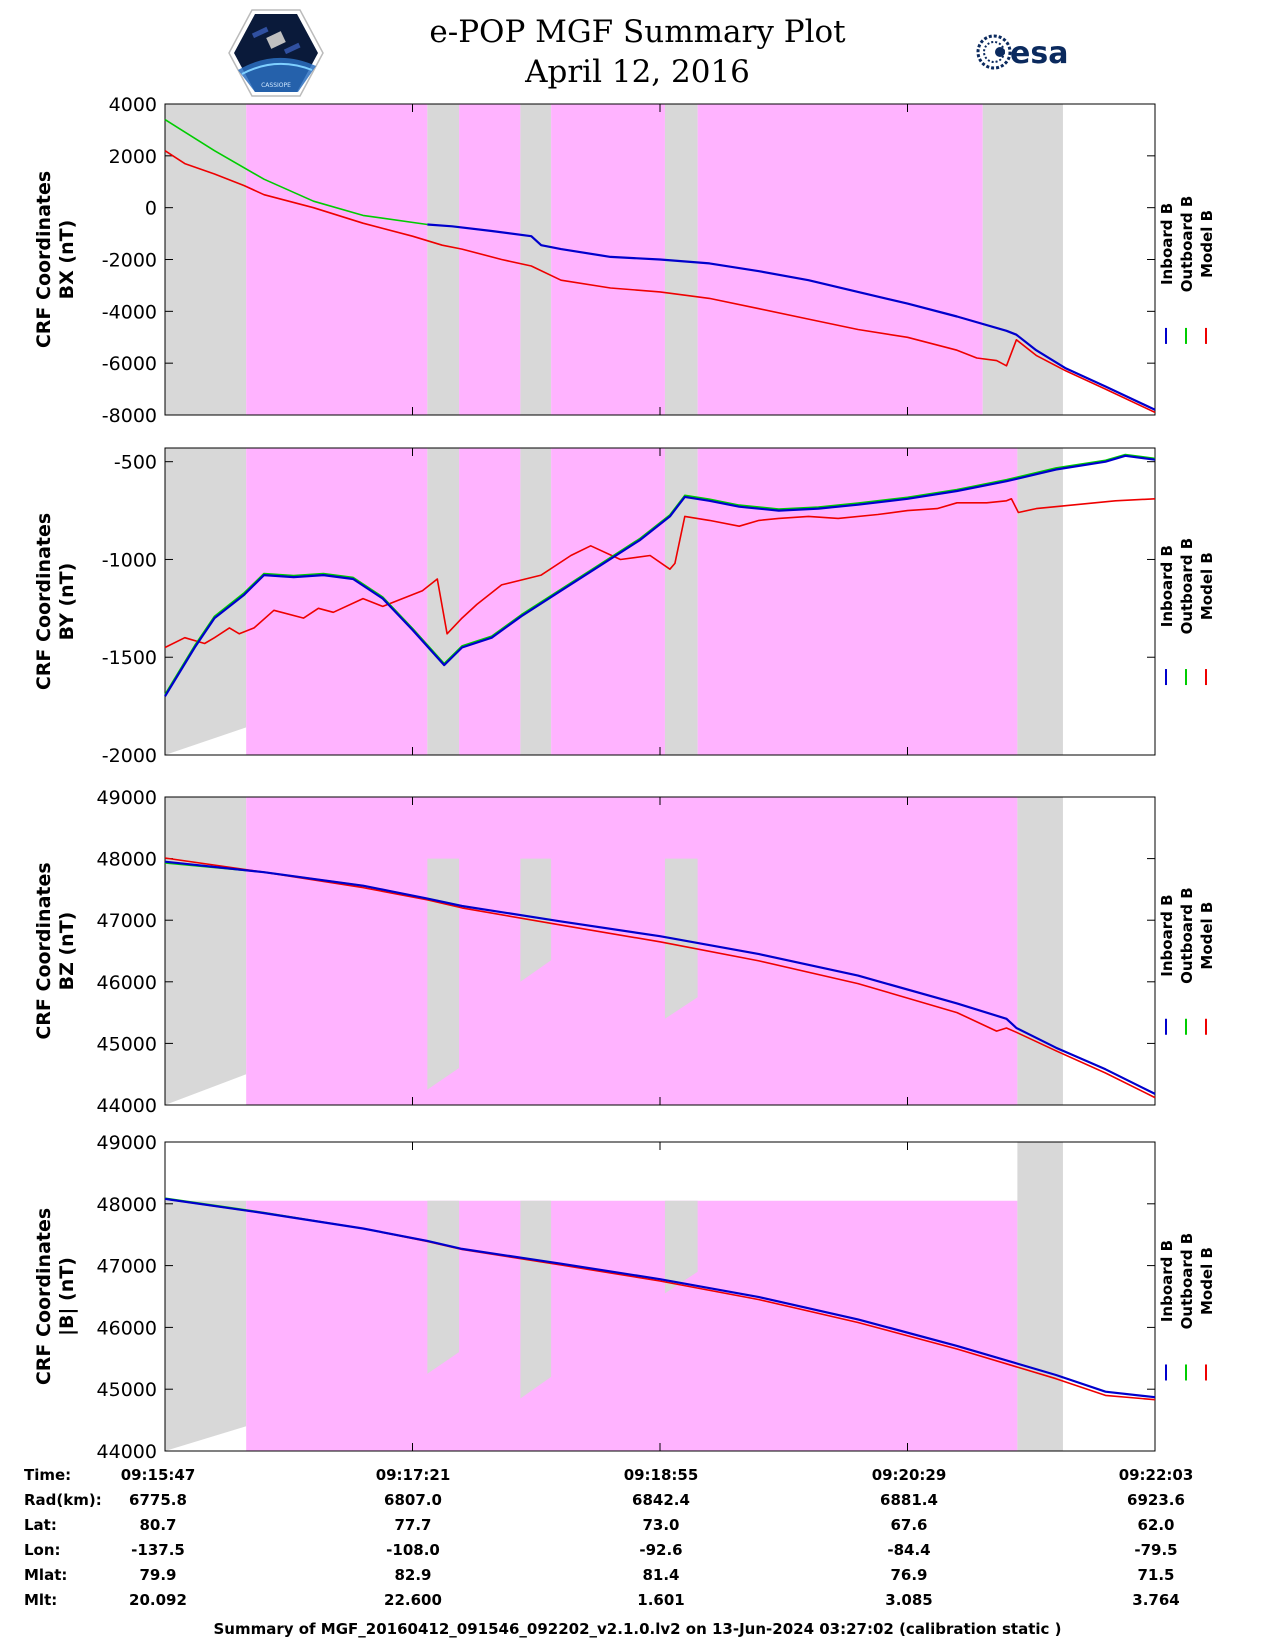 The height and width of the screenshot is (1650, 1275). I want to click on ephem-lat-4: 67.6, so click(909, 1525).